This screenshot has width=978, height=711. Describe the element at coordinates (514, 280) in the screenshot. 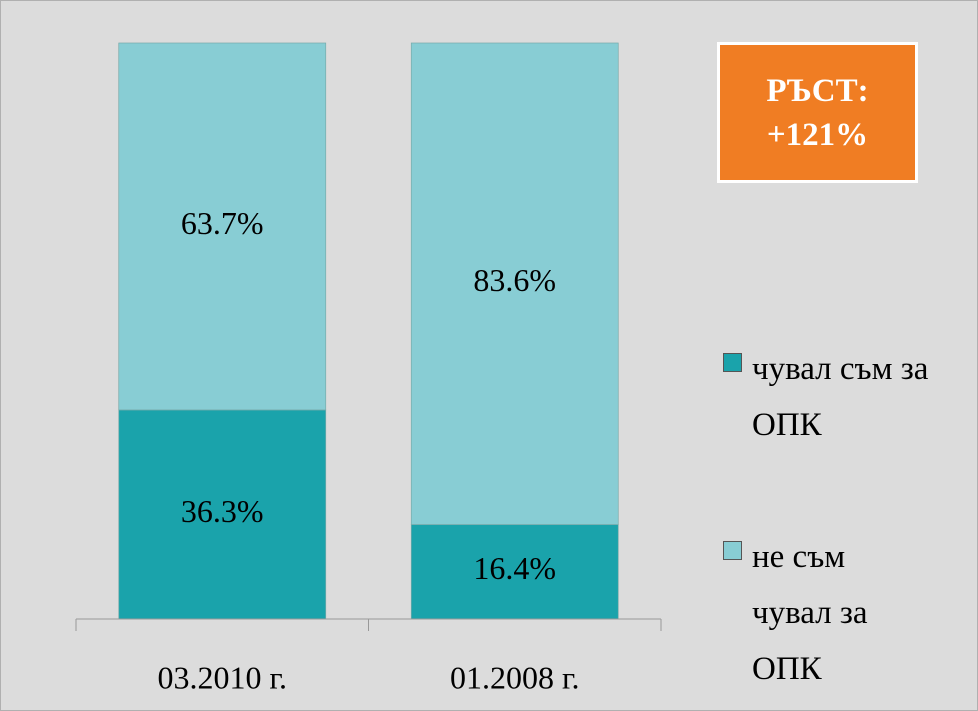

I see `value-label: 83.6%` at that location.